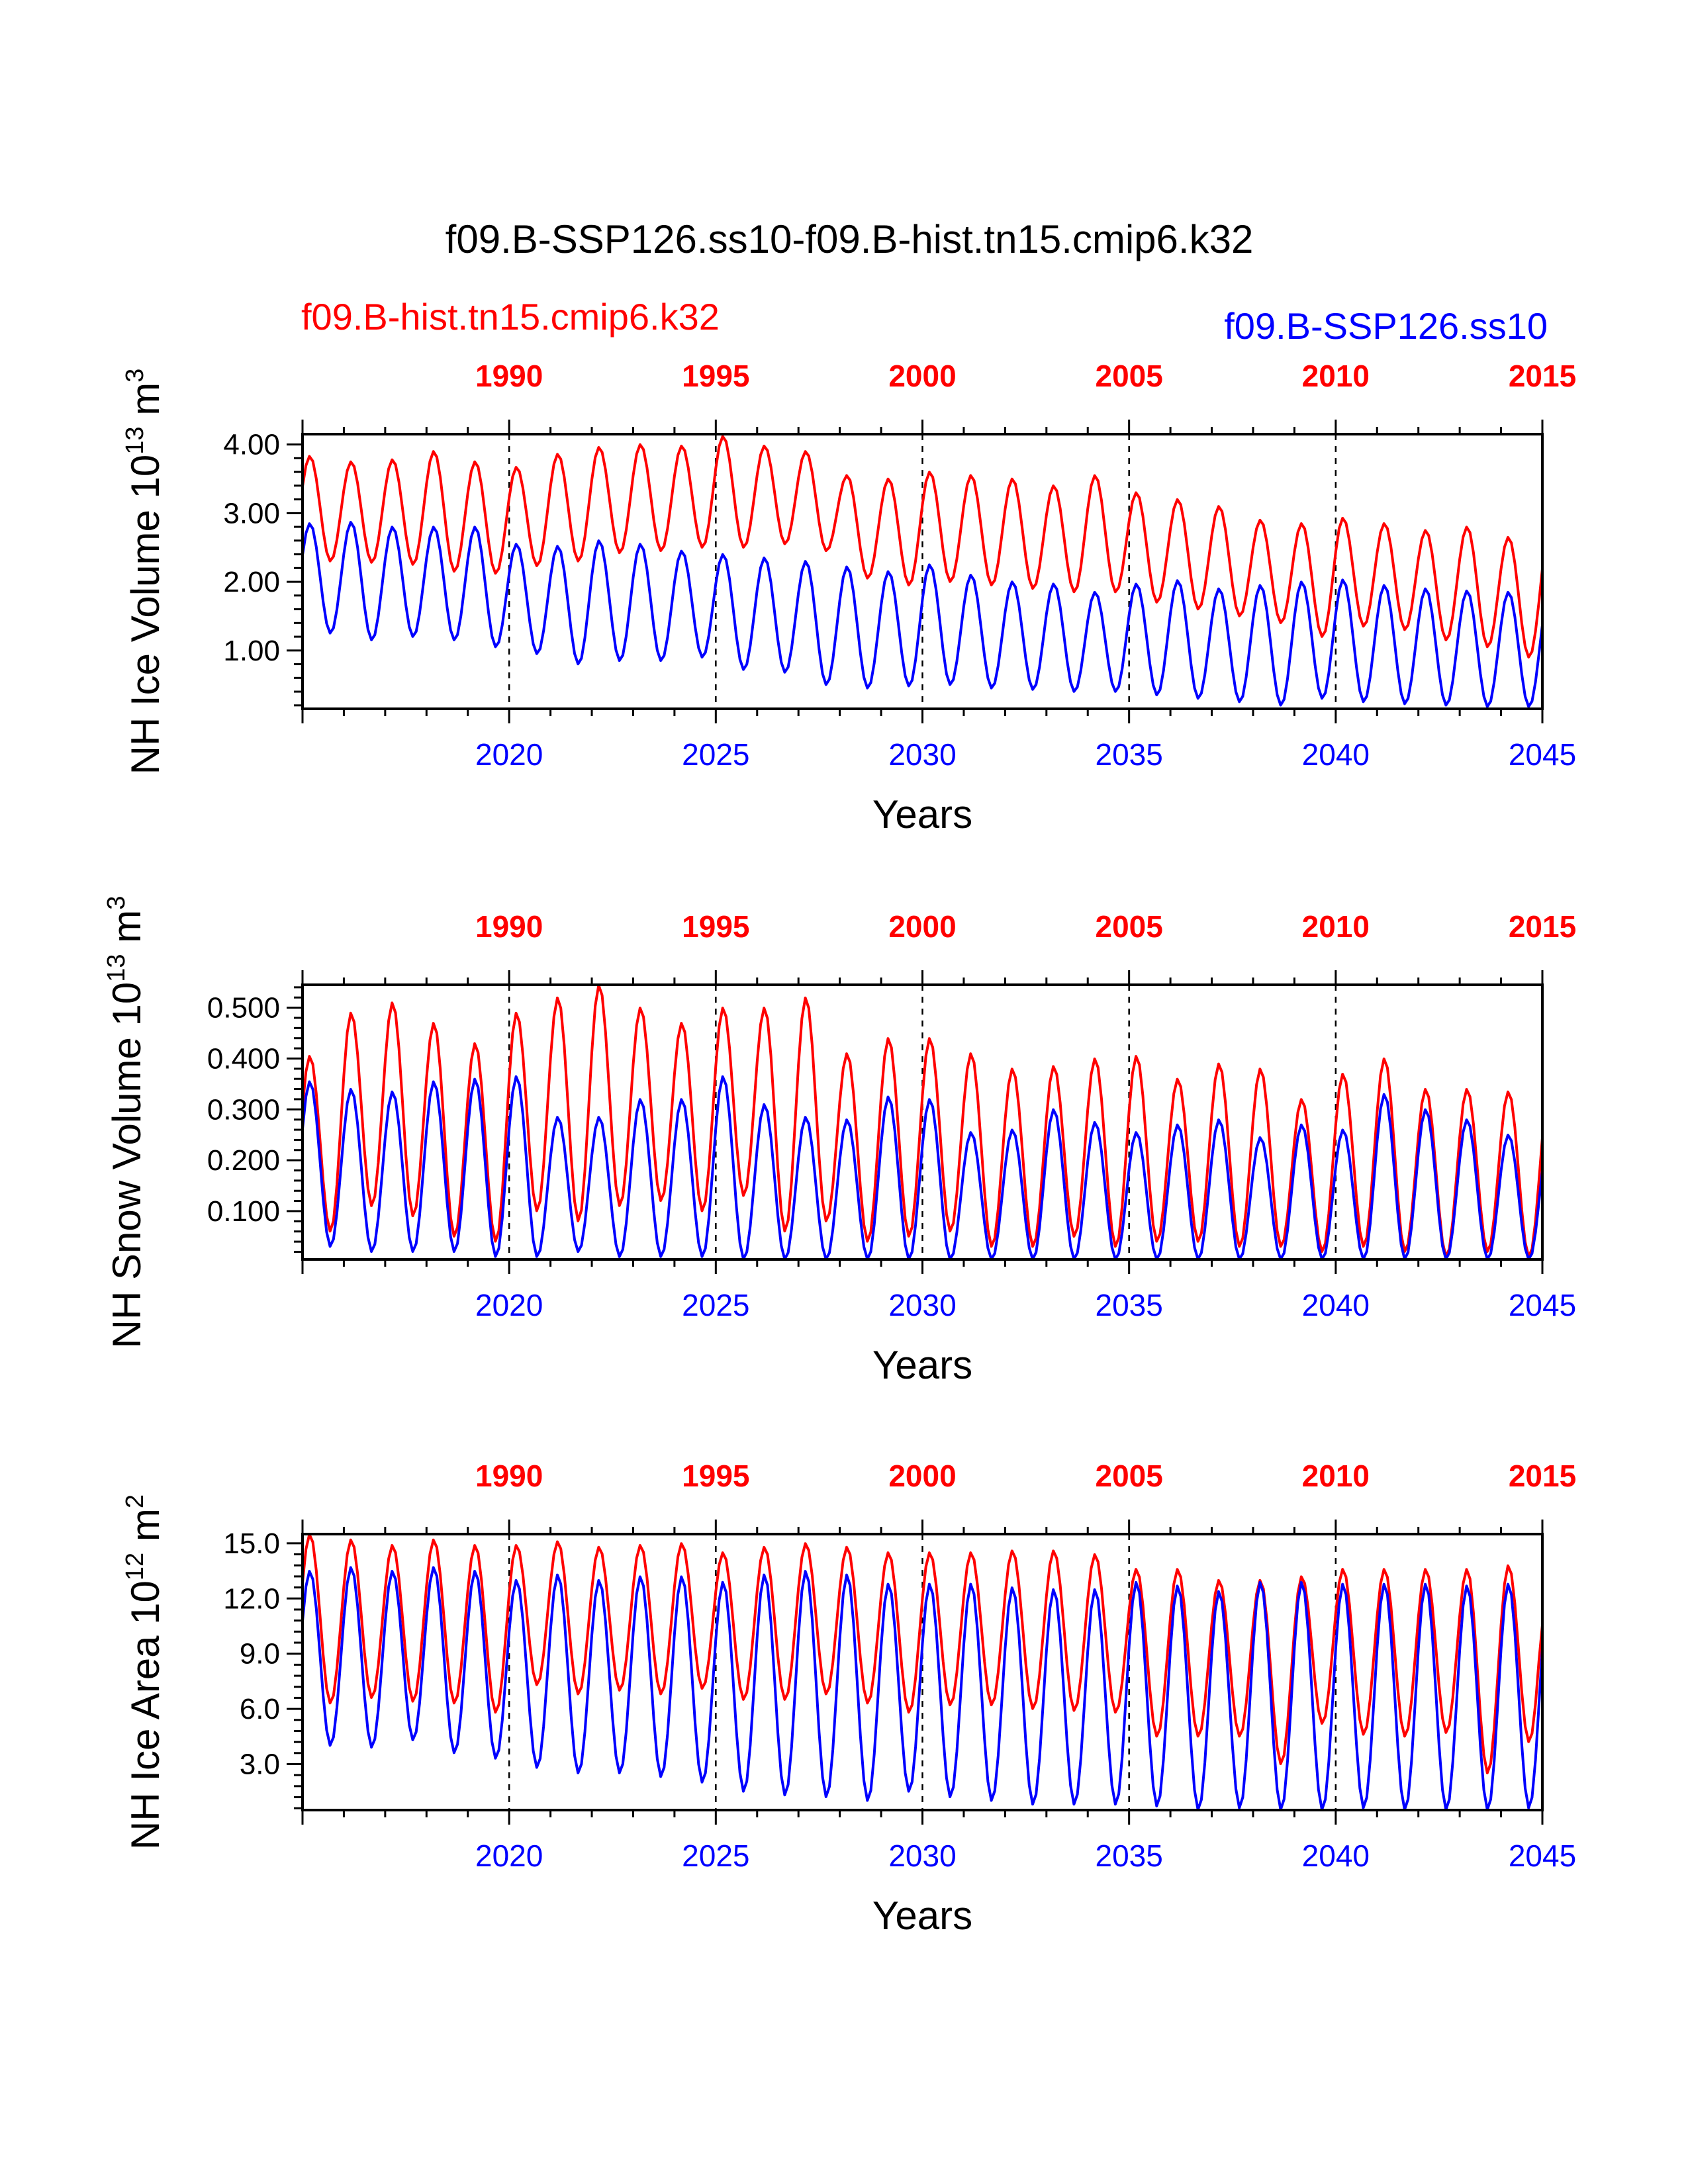  I want to click on y-tick-label: 2.00, so click(251, 582).